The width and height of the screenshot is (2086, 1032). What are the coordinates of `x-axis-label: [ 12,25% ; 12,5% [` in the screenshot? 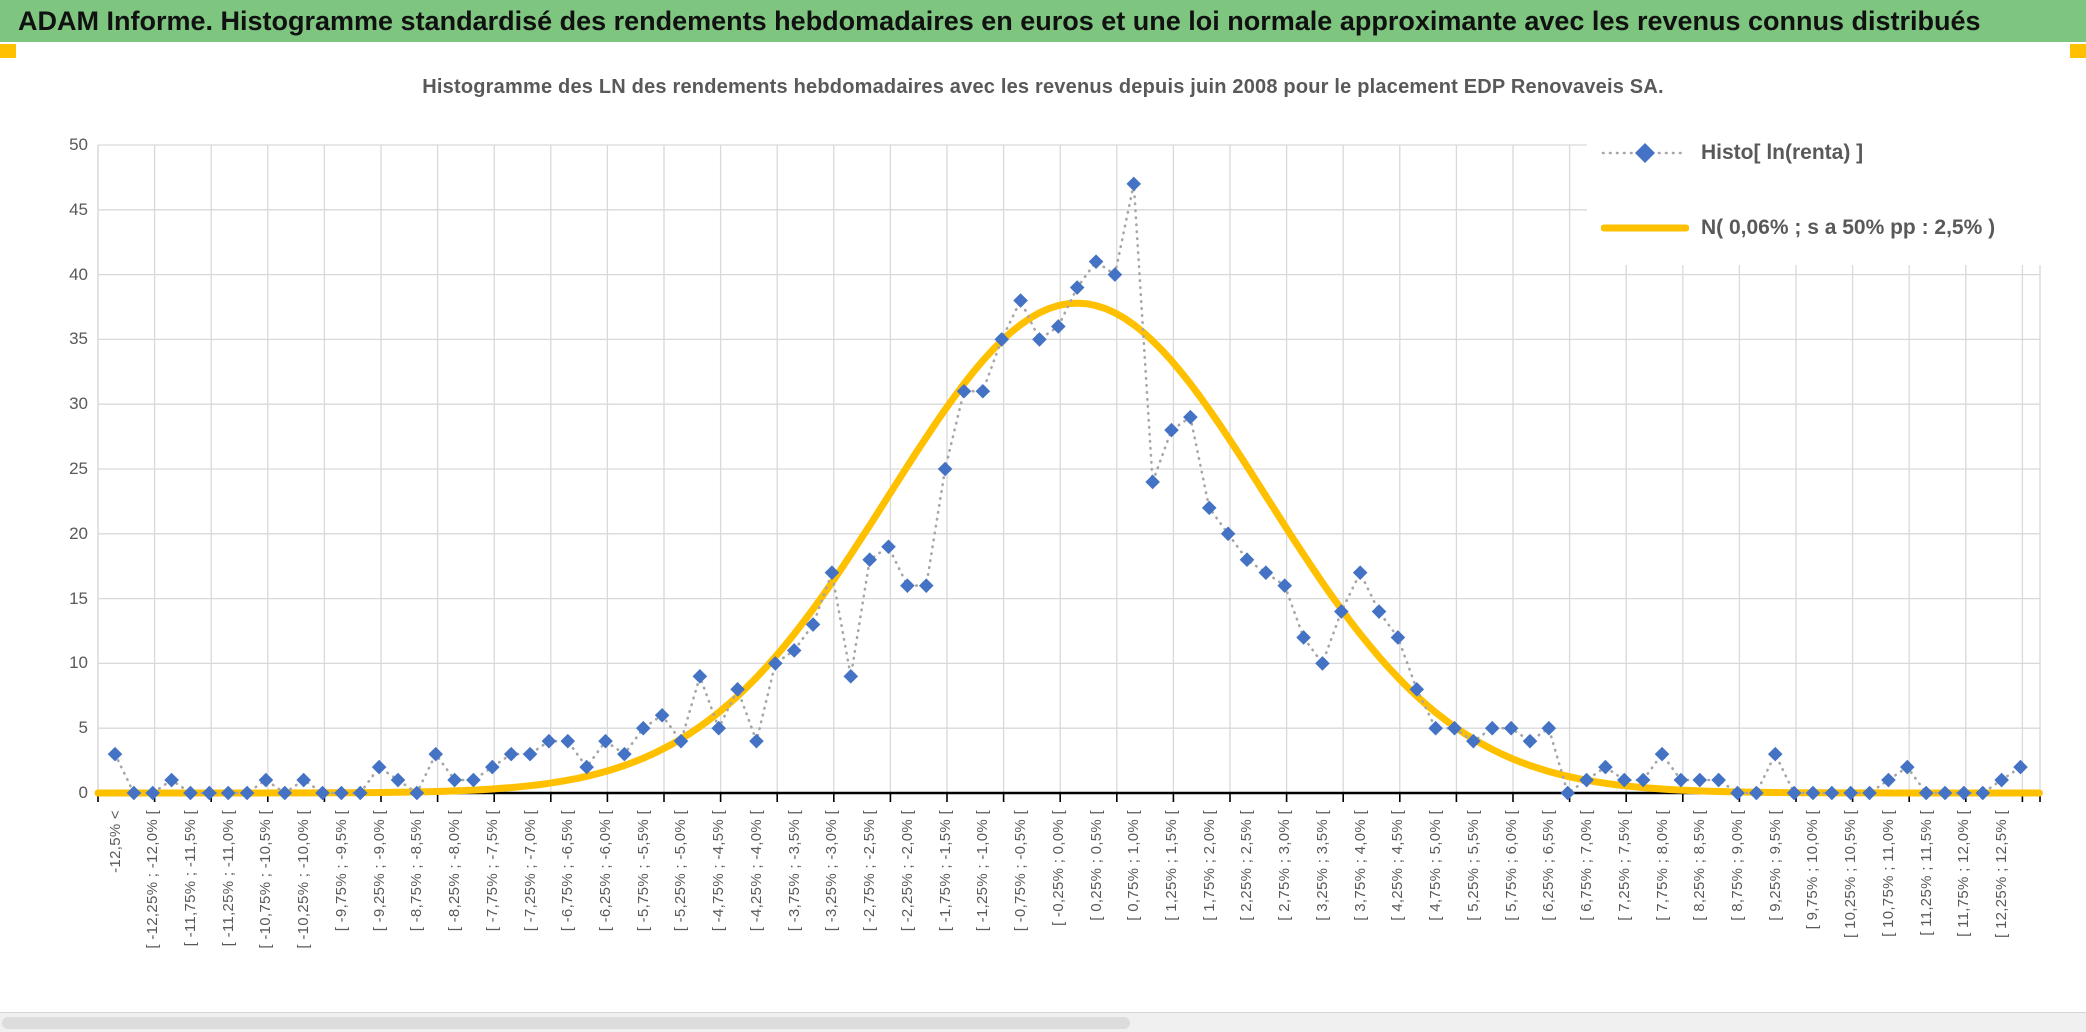 It's located at (2002, 874).